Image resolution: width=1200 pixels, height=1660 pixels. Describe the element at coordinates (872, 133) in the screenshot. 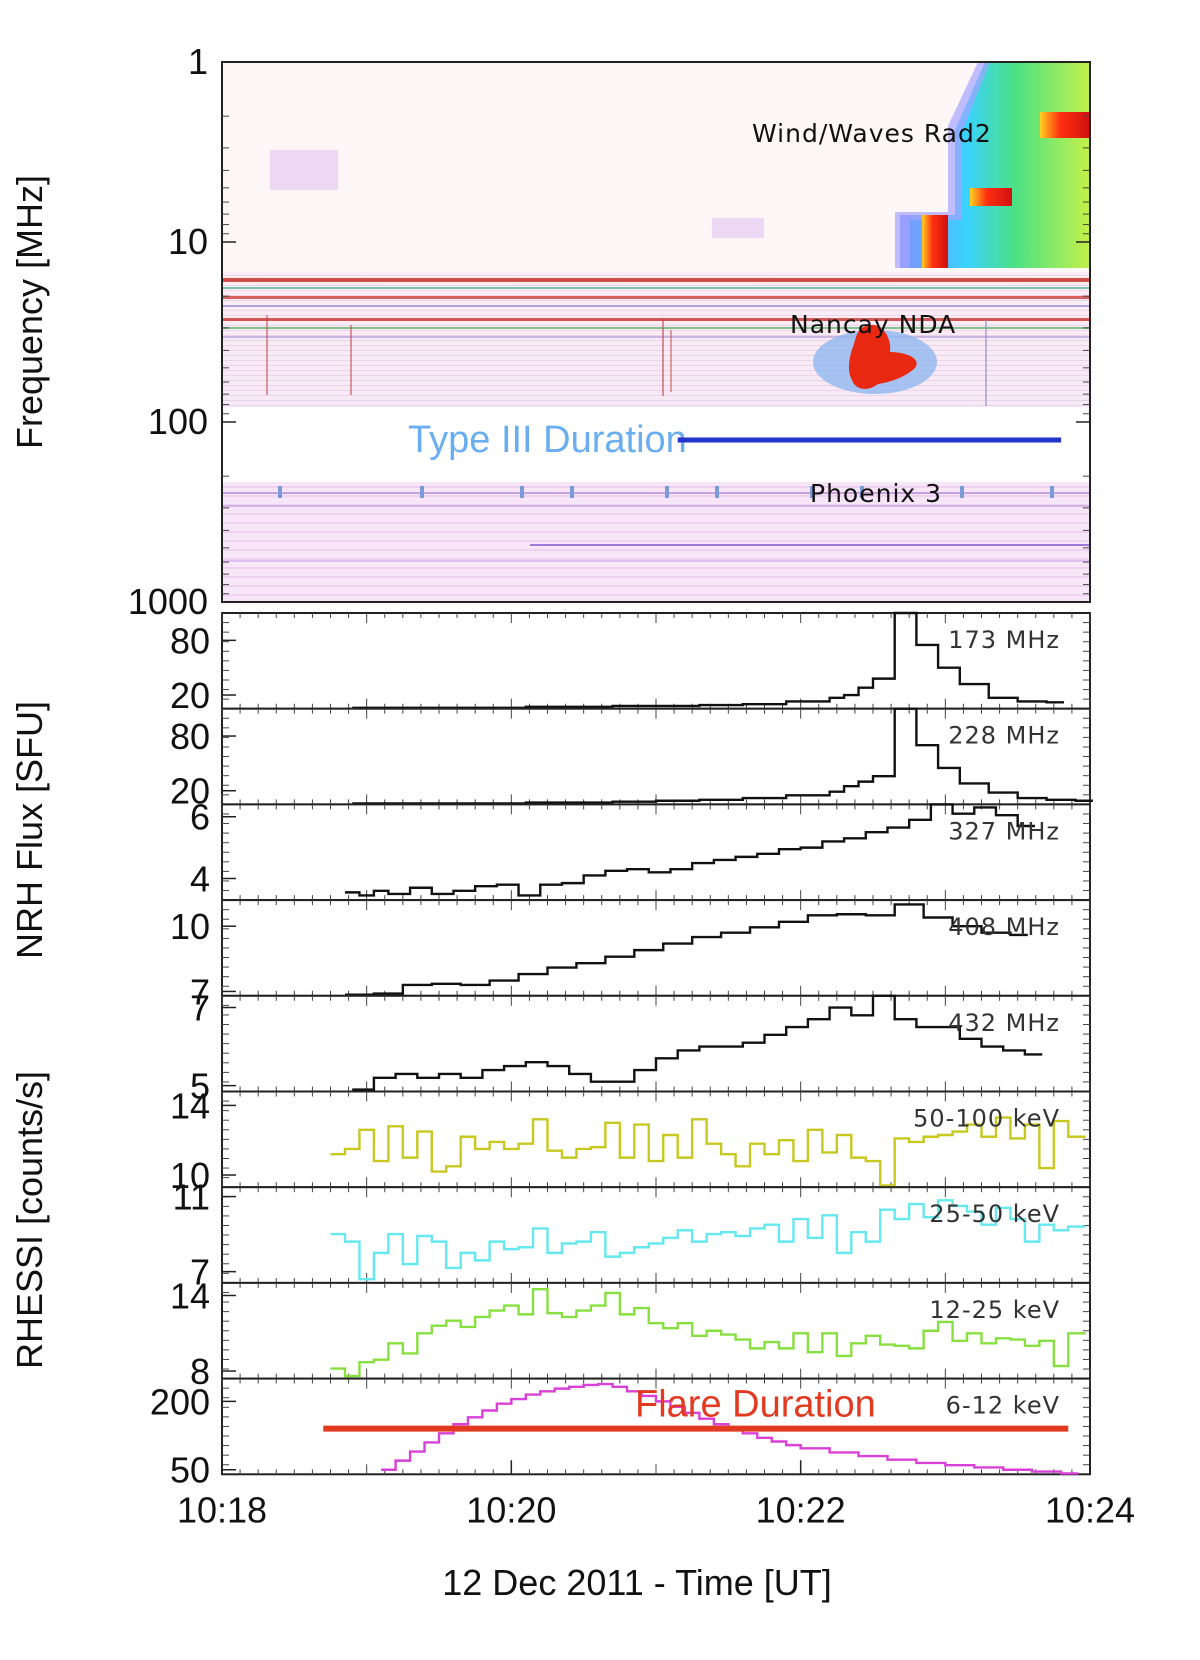

I see `instrument-label-wind: Wind/Waves Rad2` at that location.